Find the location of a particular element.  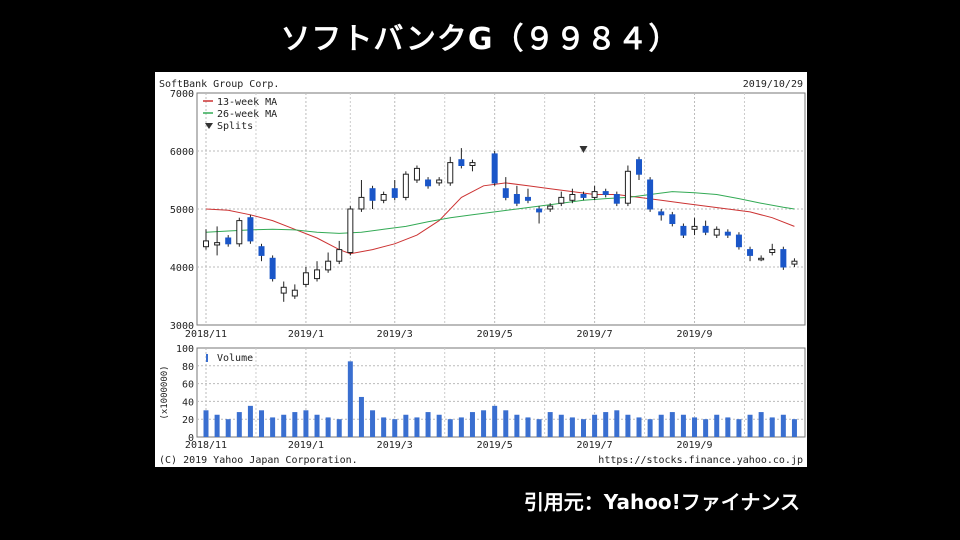

page-title: ソフトバンクG（９９８４） is located at coordinates (480, 39).